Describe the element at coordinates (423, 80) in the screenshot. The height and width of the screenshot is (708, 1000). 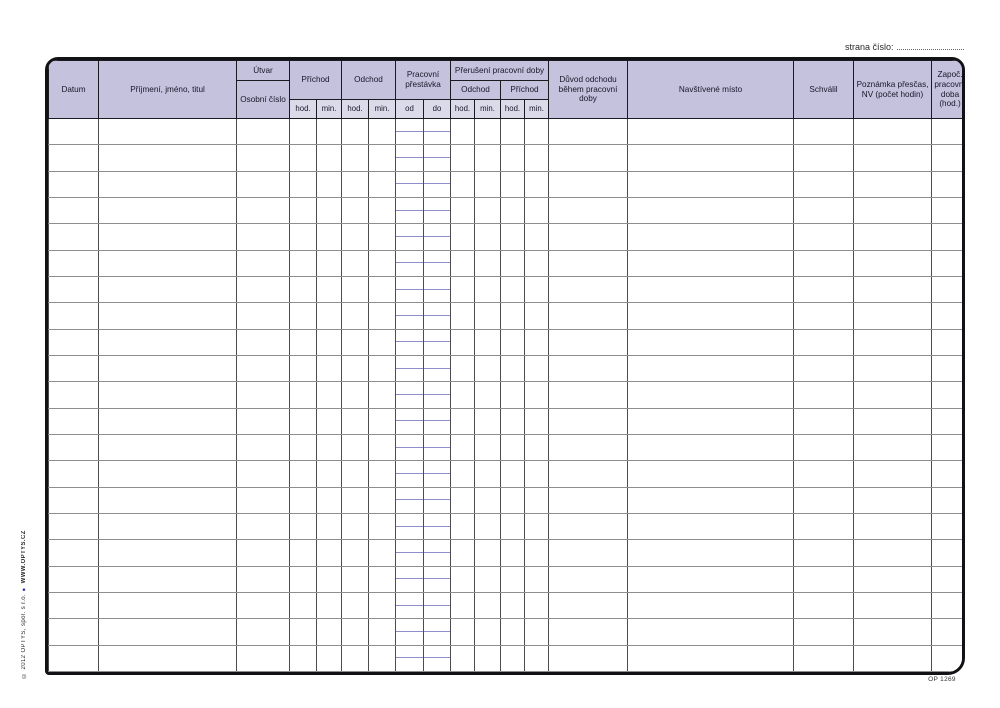
I see `col-header-prestavka: Pracovní přestávka` at that location.